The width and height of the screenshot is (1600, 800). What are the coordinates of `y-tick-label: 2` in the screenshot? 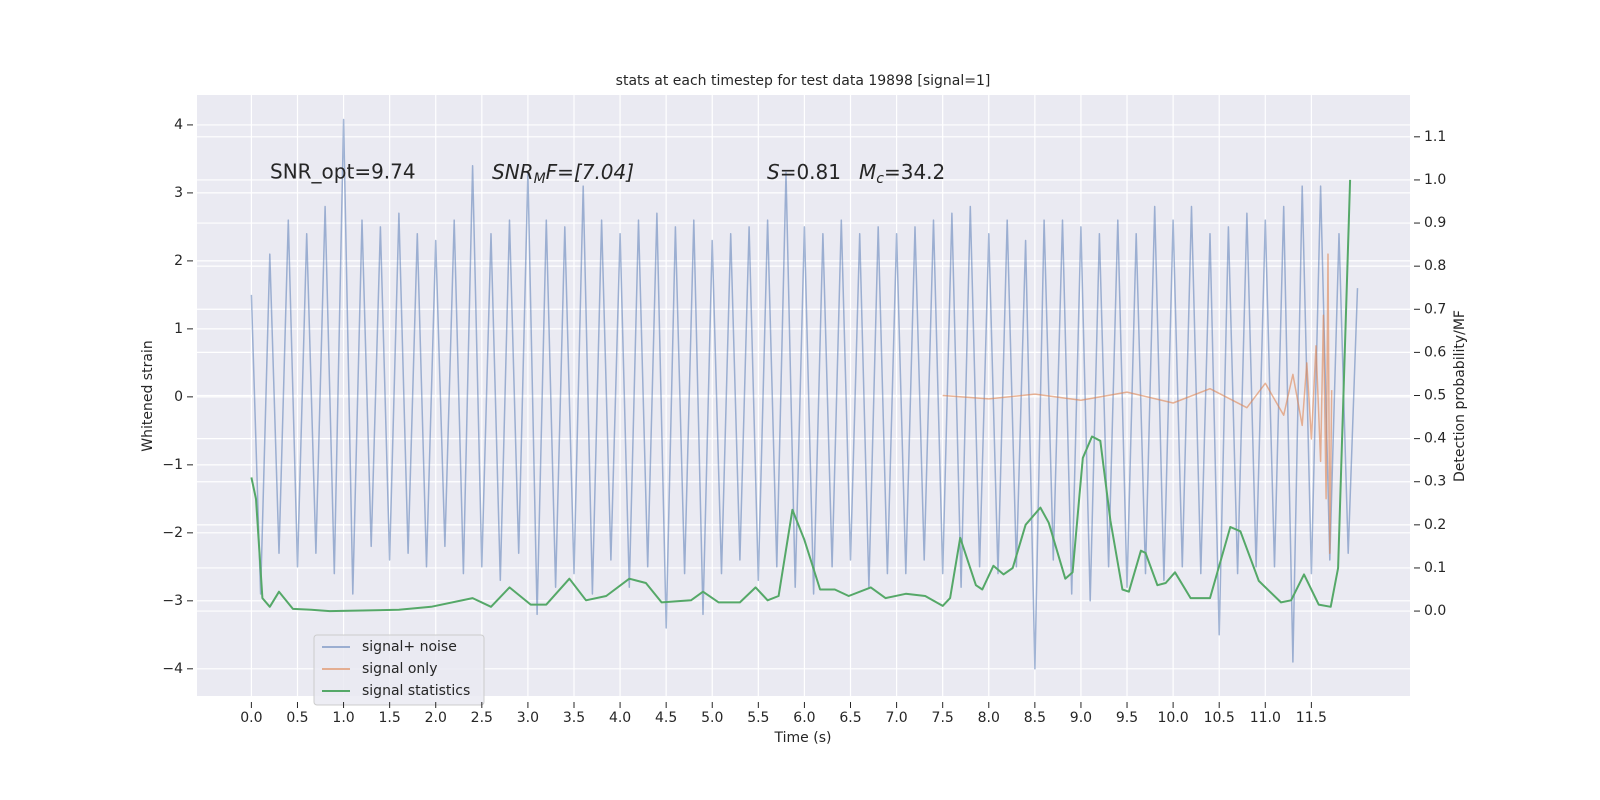 It's located at (178, 261).